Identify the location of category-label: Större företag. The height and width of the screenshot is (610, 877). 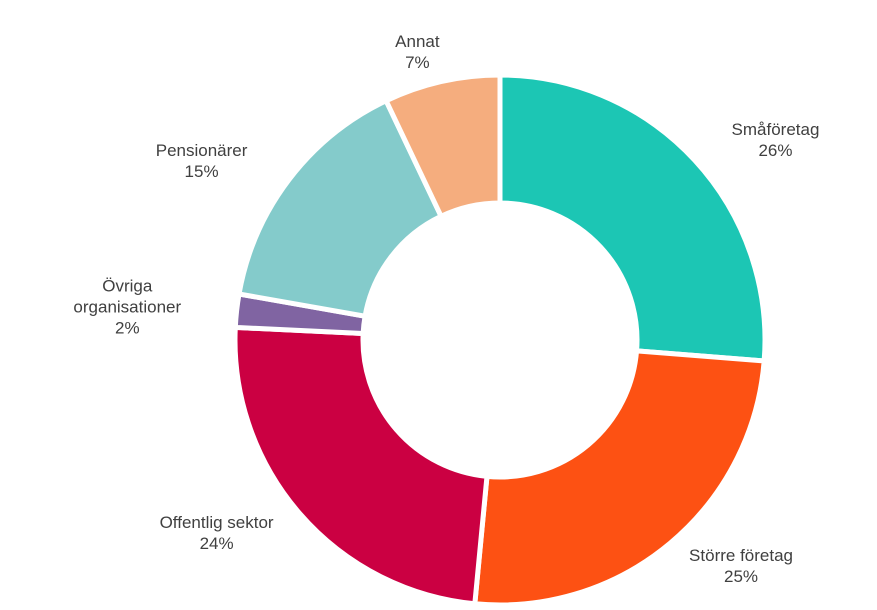
(741, 555).